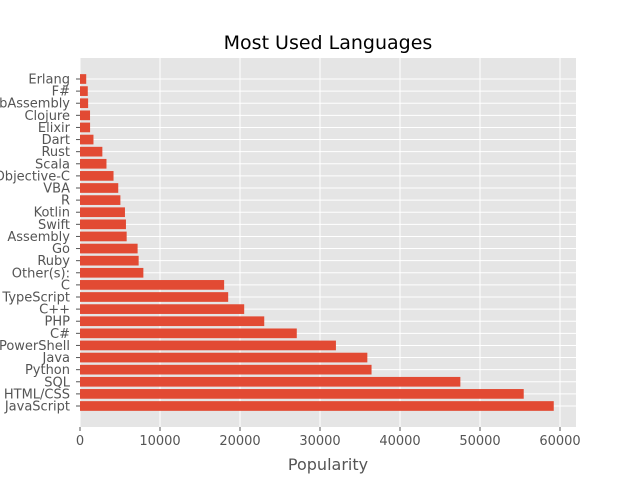 The image size is (640, 480). I want to click on y-tick-label: C#, so click(60, 334).